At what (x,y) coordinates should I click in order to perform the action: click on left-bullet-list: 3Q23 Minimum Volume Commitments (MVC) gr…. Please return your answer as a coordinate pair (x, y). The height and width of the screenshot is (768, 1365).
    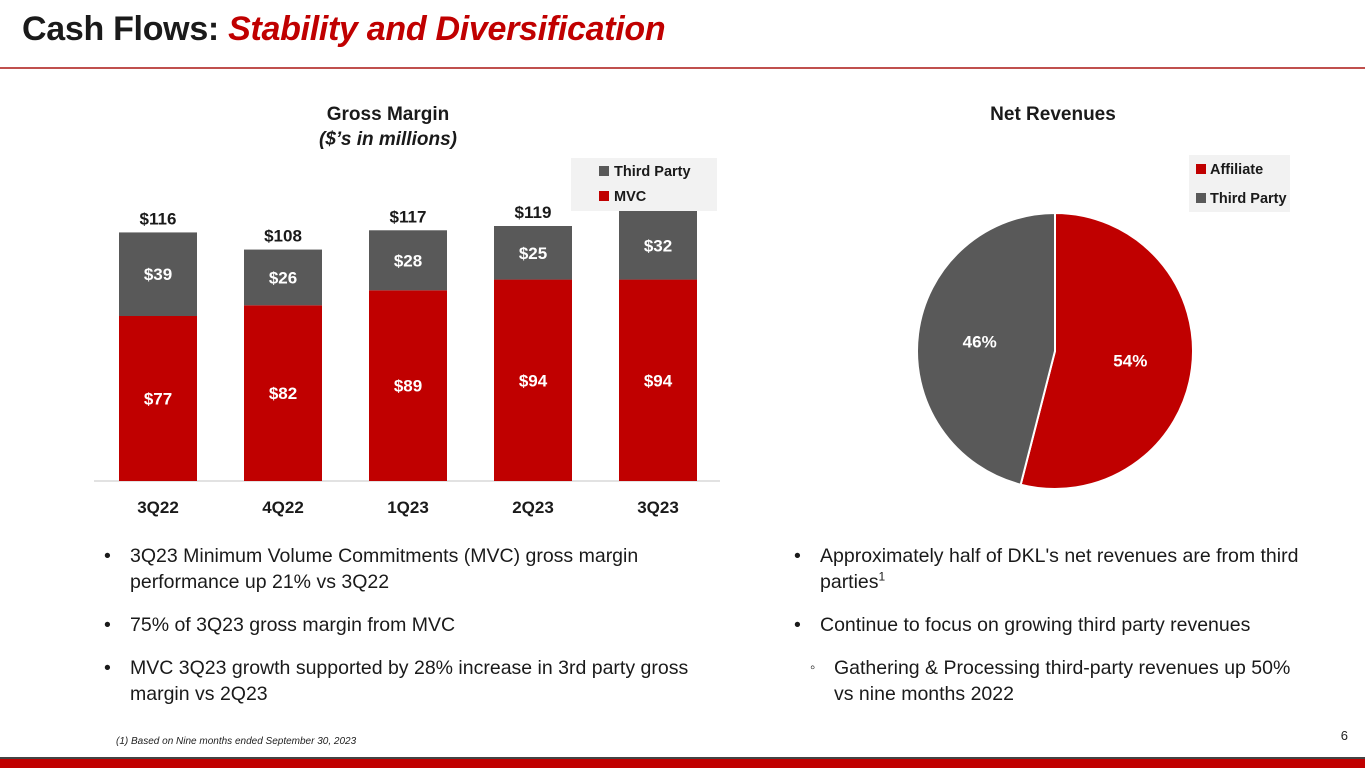
    Looking at the image, I should click on (422, 633).